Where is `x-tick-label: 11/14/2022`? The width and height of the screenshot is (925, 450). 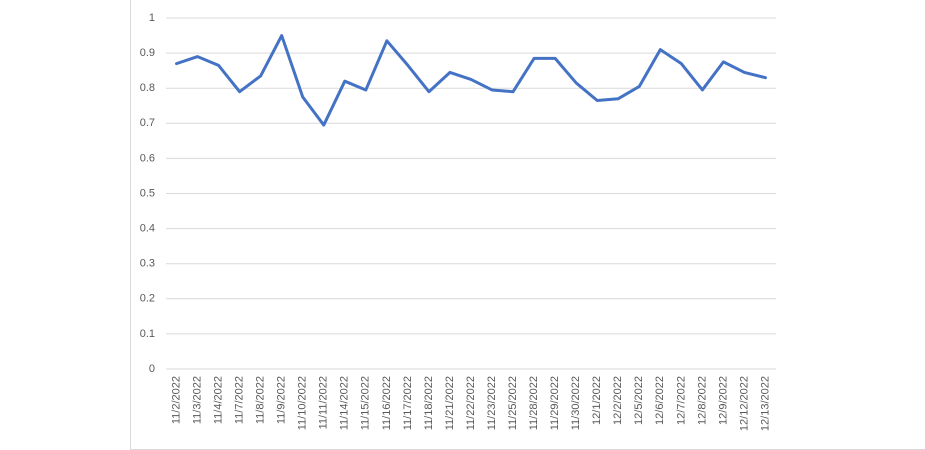 x-tick-label: 11/14/2022 is located at coordinates (345, 403).